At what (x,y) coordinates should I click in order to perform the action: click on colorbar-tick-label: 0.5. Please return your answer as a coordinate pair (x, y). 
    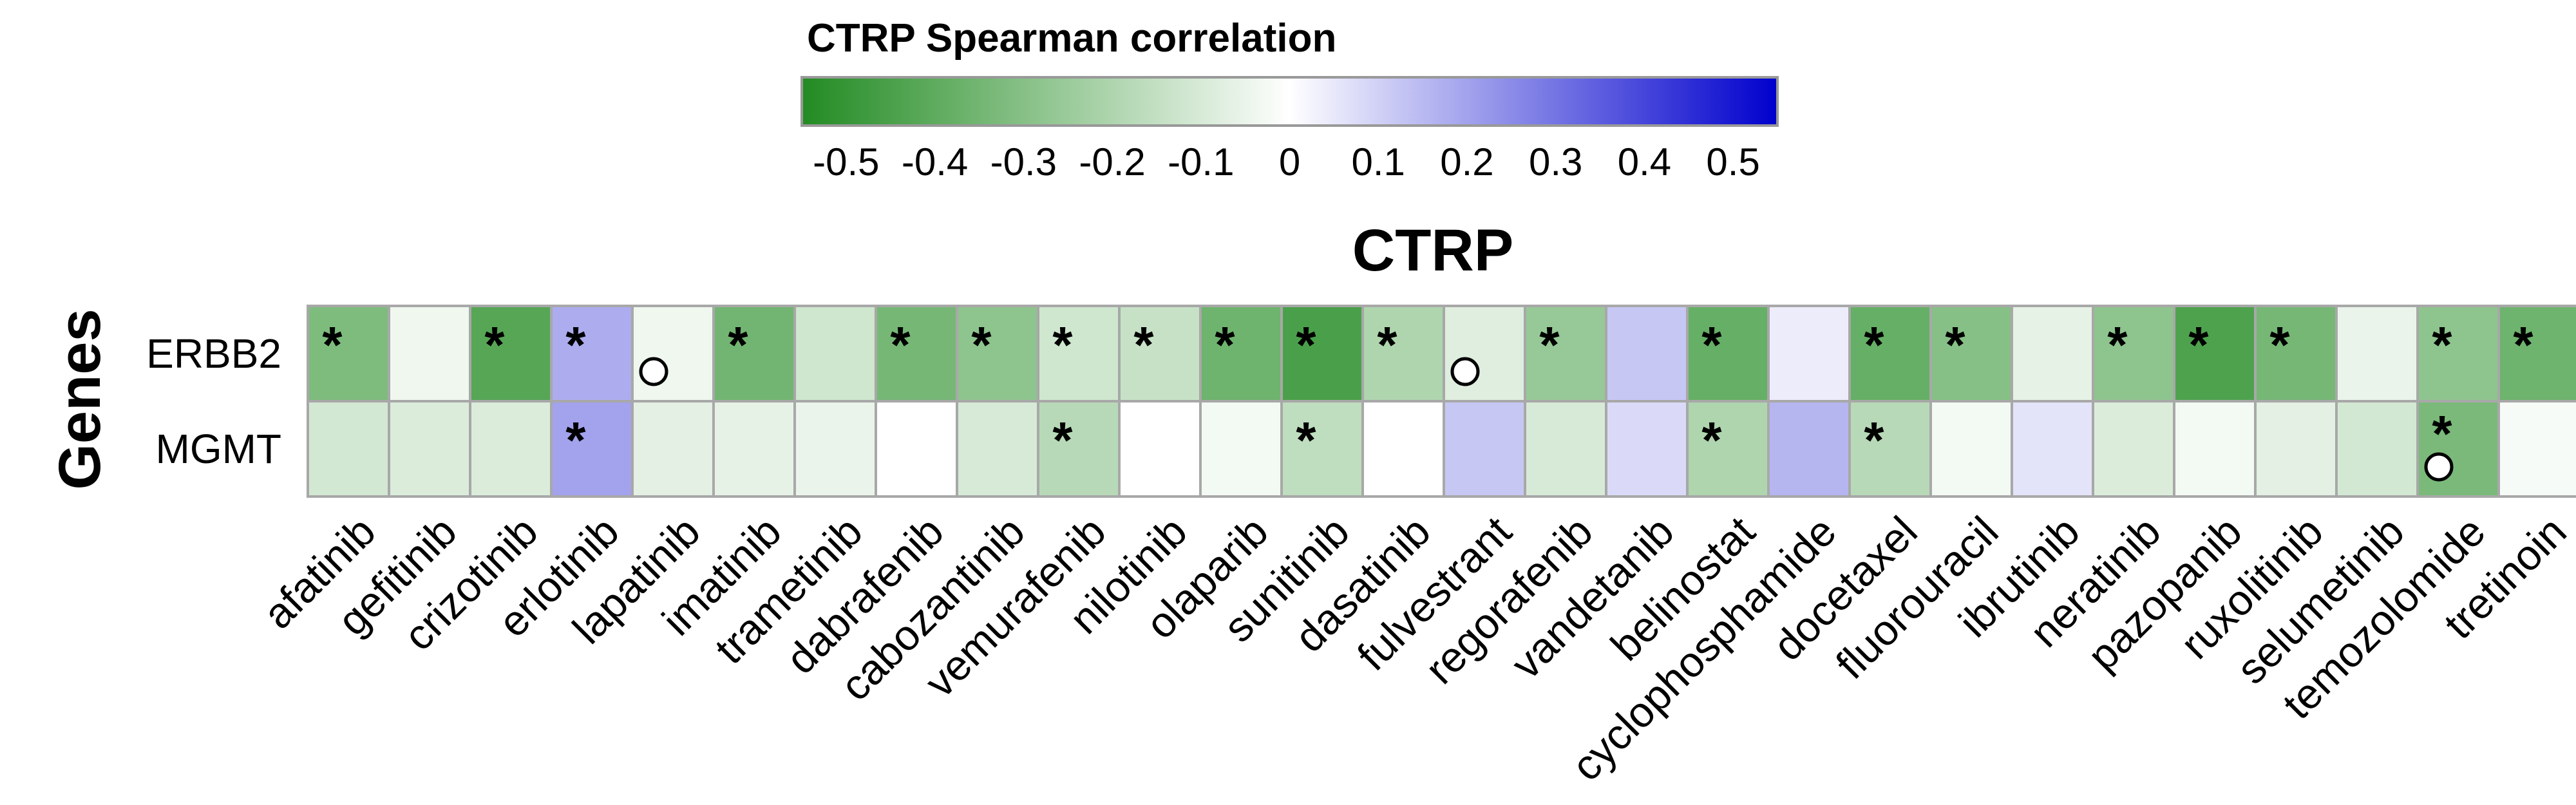
    Looking at the image, I should click on (1733, 162).